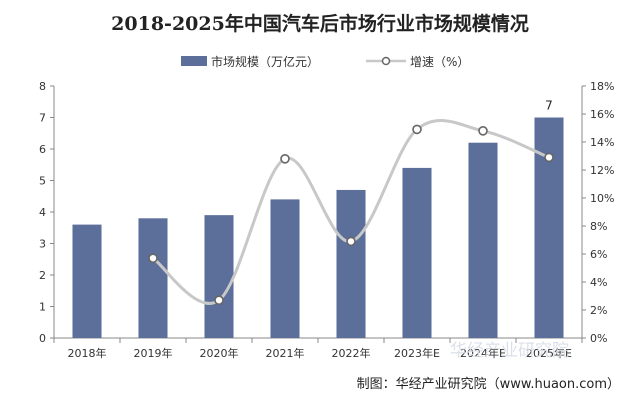 The image size is (640, 401). What do you see at coordinates (483, 353) in the screenshot?
I see `x-tick-label: 2024年E` at bounding box center [483, 353].